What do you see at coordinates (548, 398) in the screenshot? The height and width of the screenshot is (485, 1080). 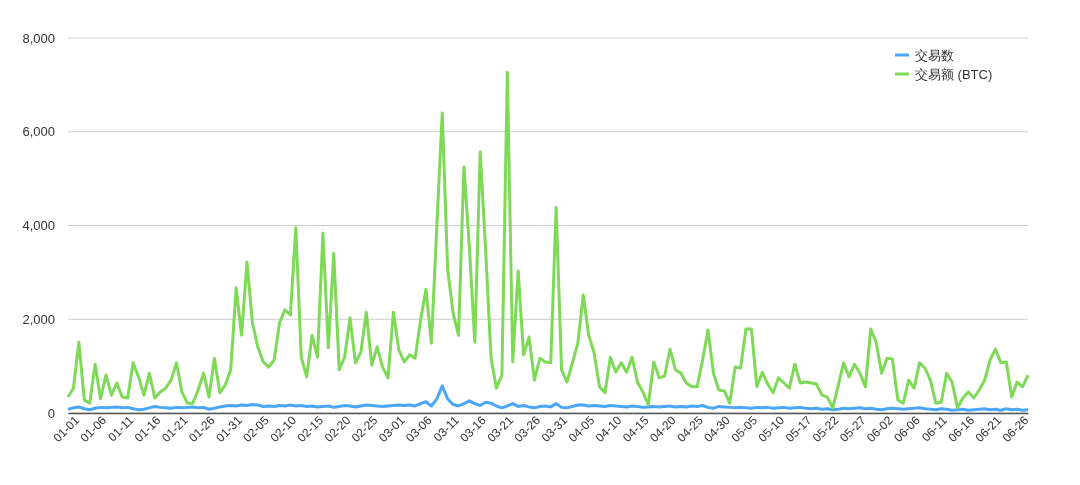 I see `line-series` at bounding box center [548, 398].